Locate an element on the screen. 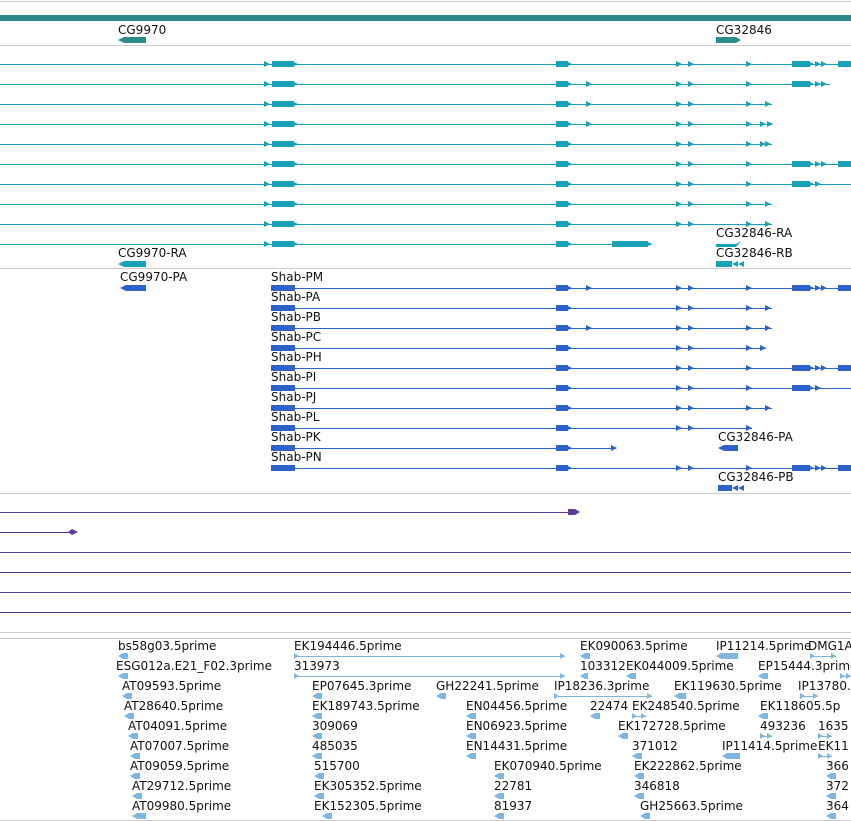 This screenshot has height=821, width=851. est-label: 372 is located at coordinates (837, 786).